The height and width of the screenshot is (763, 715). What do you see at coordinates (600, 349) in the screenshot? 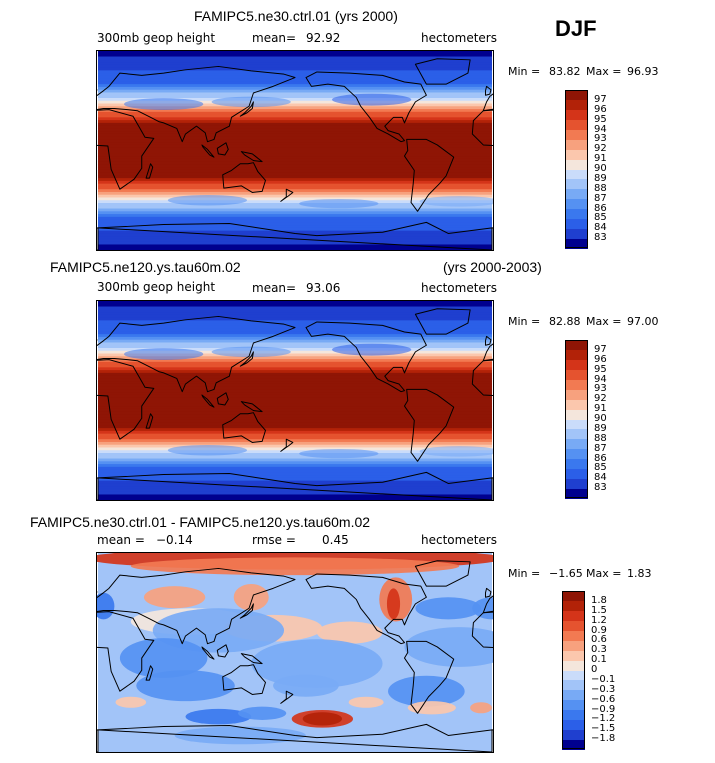
I see `colorbar-tick-label: 97` at bounding box center [600, 349].